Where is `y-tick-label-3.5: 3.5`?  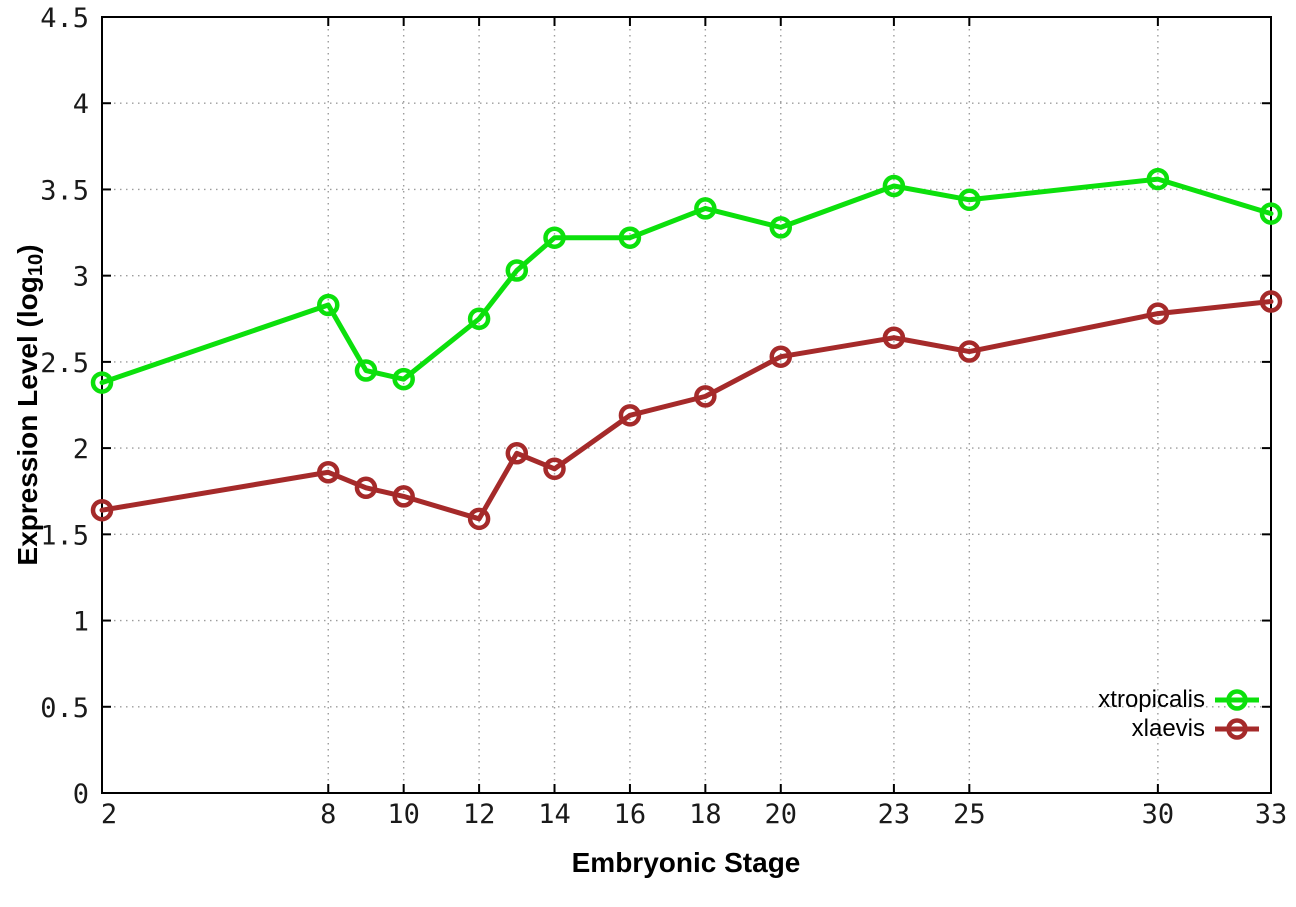 y-tick-label-3.5: 3.5 is located at coordinates (64, 190).